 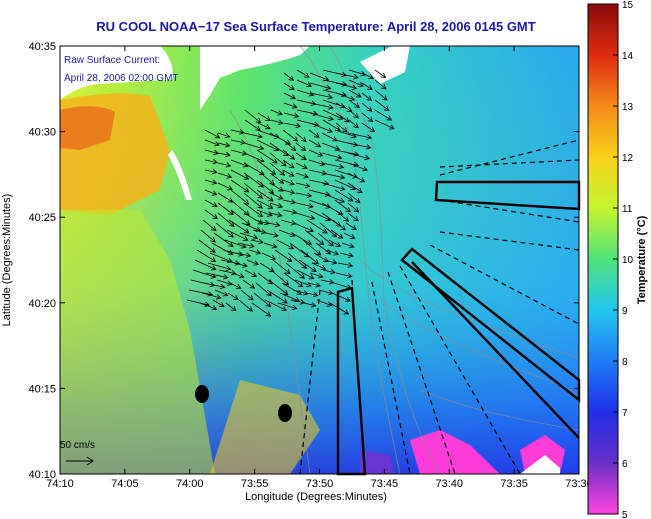 What do you see at coordinates (255, 484) in the screenshot?
I see `x-tick-label: 73:55` at bounding box center [255, 484].